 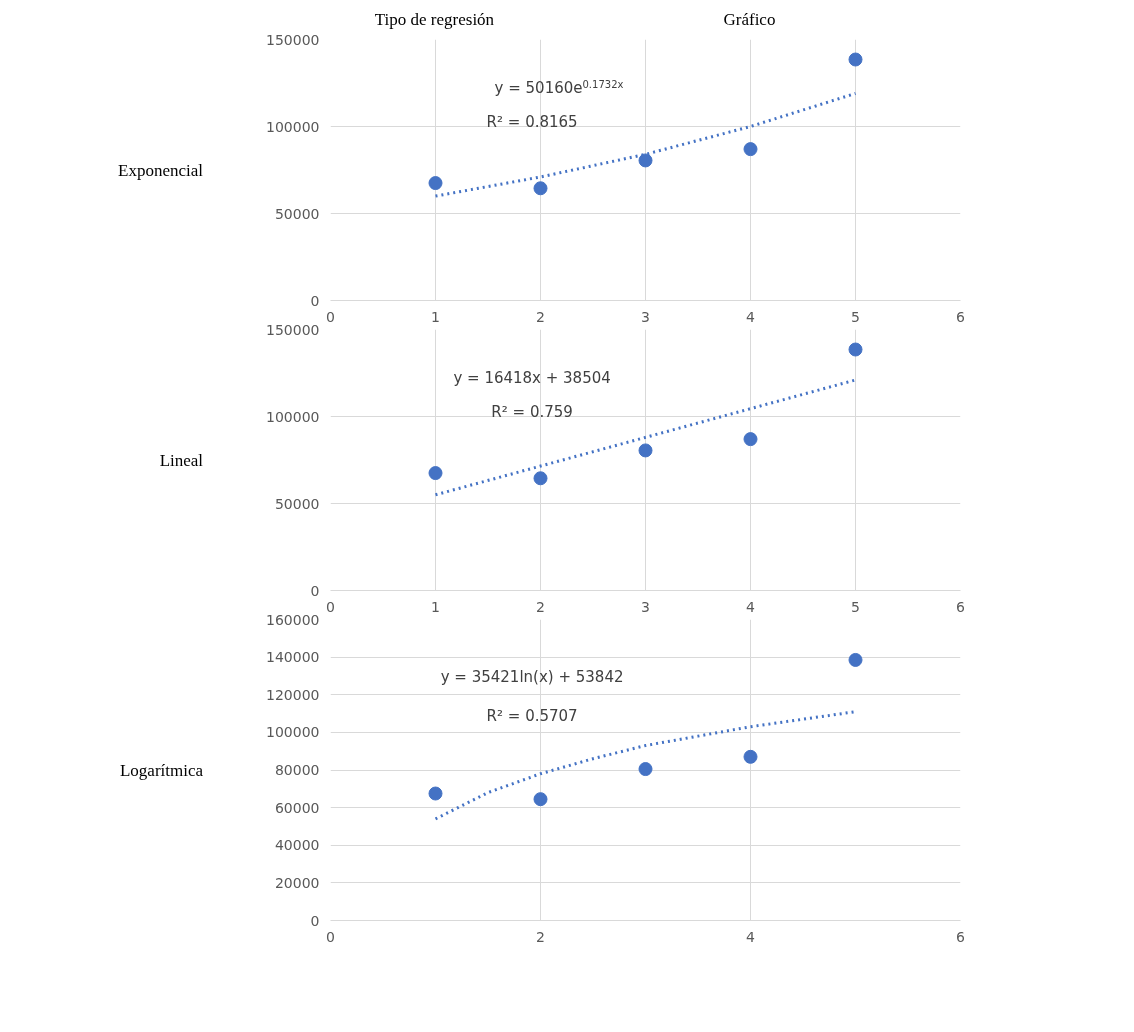 I want to click on line-series, so click(x=645, y=765).